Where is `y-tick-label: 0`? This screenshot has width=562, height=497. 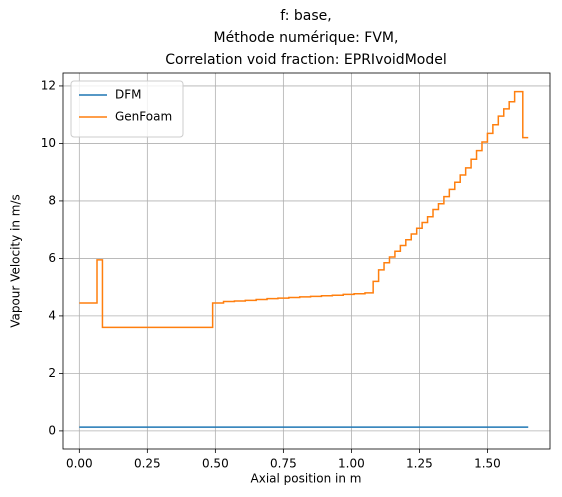 y-tick-label: 0 is located at coordinates (52, 430).